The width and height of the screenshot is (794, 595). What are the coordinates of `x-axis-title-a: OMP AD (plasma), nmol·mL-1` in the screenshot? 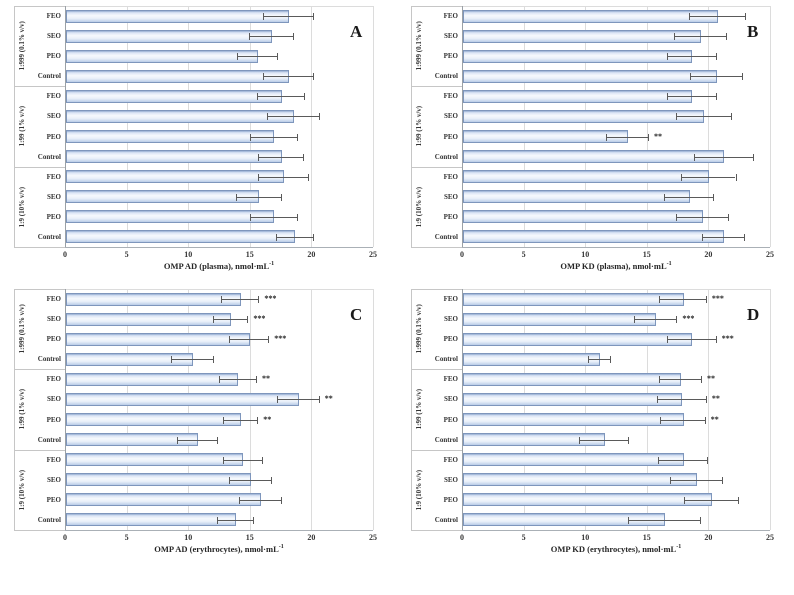 It's located at (219, 266).